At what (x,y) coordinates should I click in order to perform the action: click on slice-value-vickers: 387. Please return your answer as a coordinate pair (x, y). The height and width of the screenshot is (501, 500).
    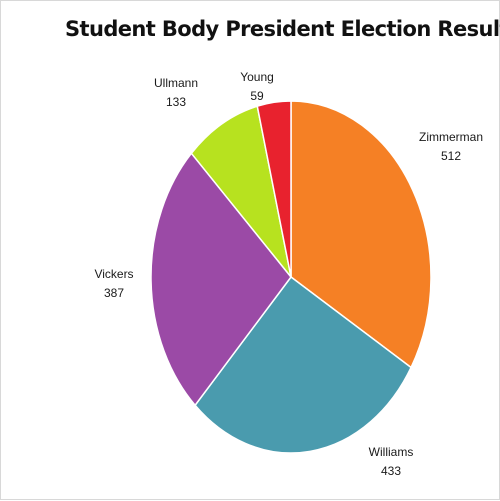
    Looking at the image, I should click on (114, 293).